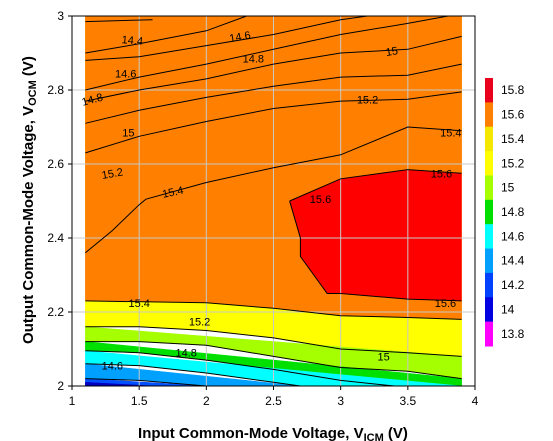  Describe the element at coordinates (513, 90) in the screenshot. I see `colorbar-label: 15.8` at that location.